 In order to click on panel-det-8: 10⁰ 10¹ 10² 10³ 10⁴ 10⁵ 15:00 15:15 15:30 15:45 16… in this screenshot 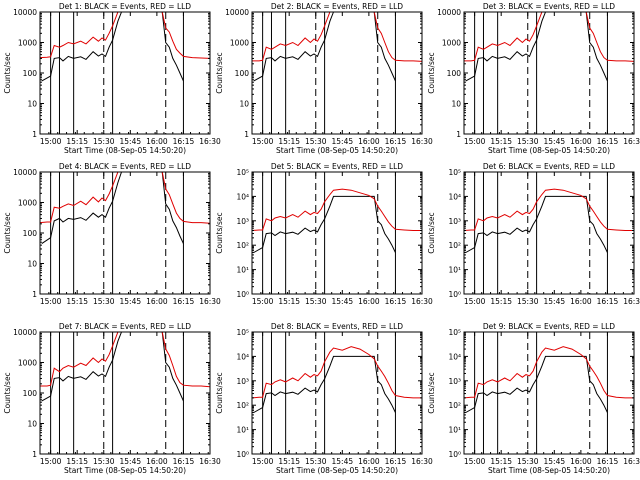, I will do `click(324, 398)`.